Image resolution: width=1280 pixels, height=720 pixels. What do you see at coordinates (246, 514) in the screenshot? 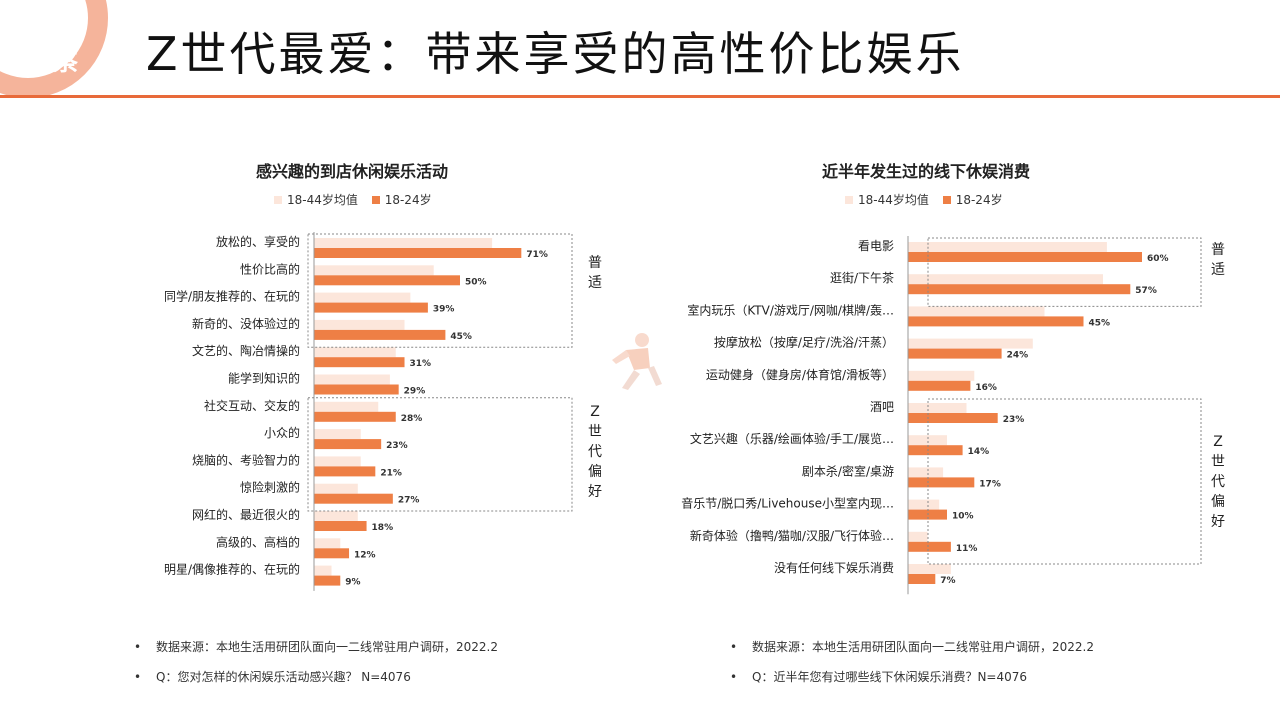
I see `category-label: 网红的、最近很火的` at bounding box center [246, 514].